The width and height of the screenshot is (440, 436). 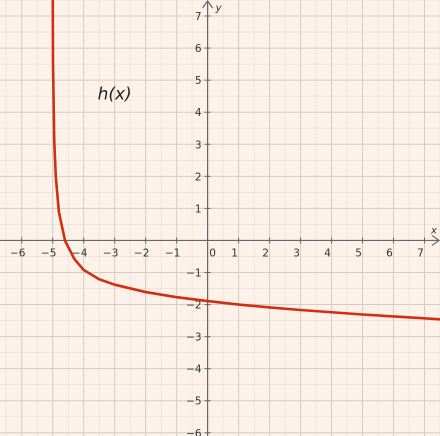 What do you see at coordinates (194, 432) in the screenshot?
I see `y-tick-label: −6` at bounding box center [194, 432].